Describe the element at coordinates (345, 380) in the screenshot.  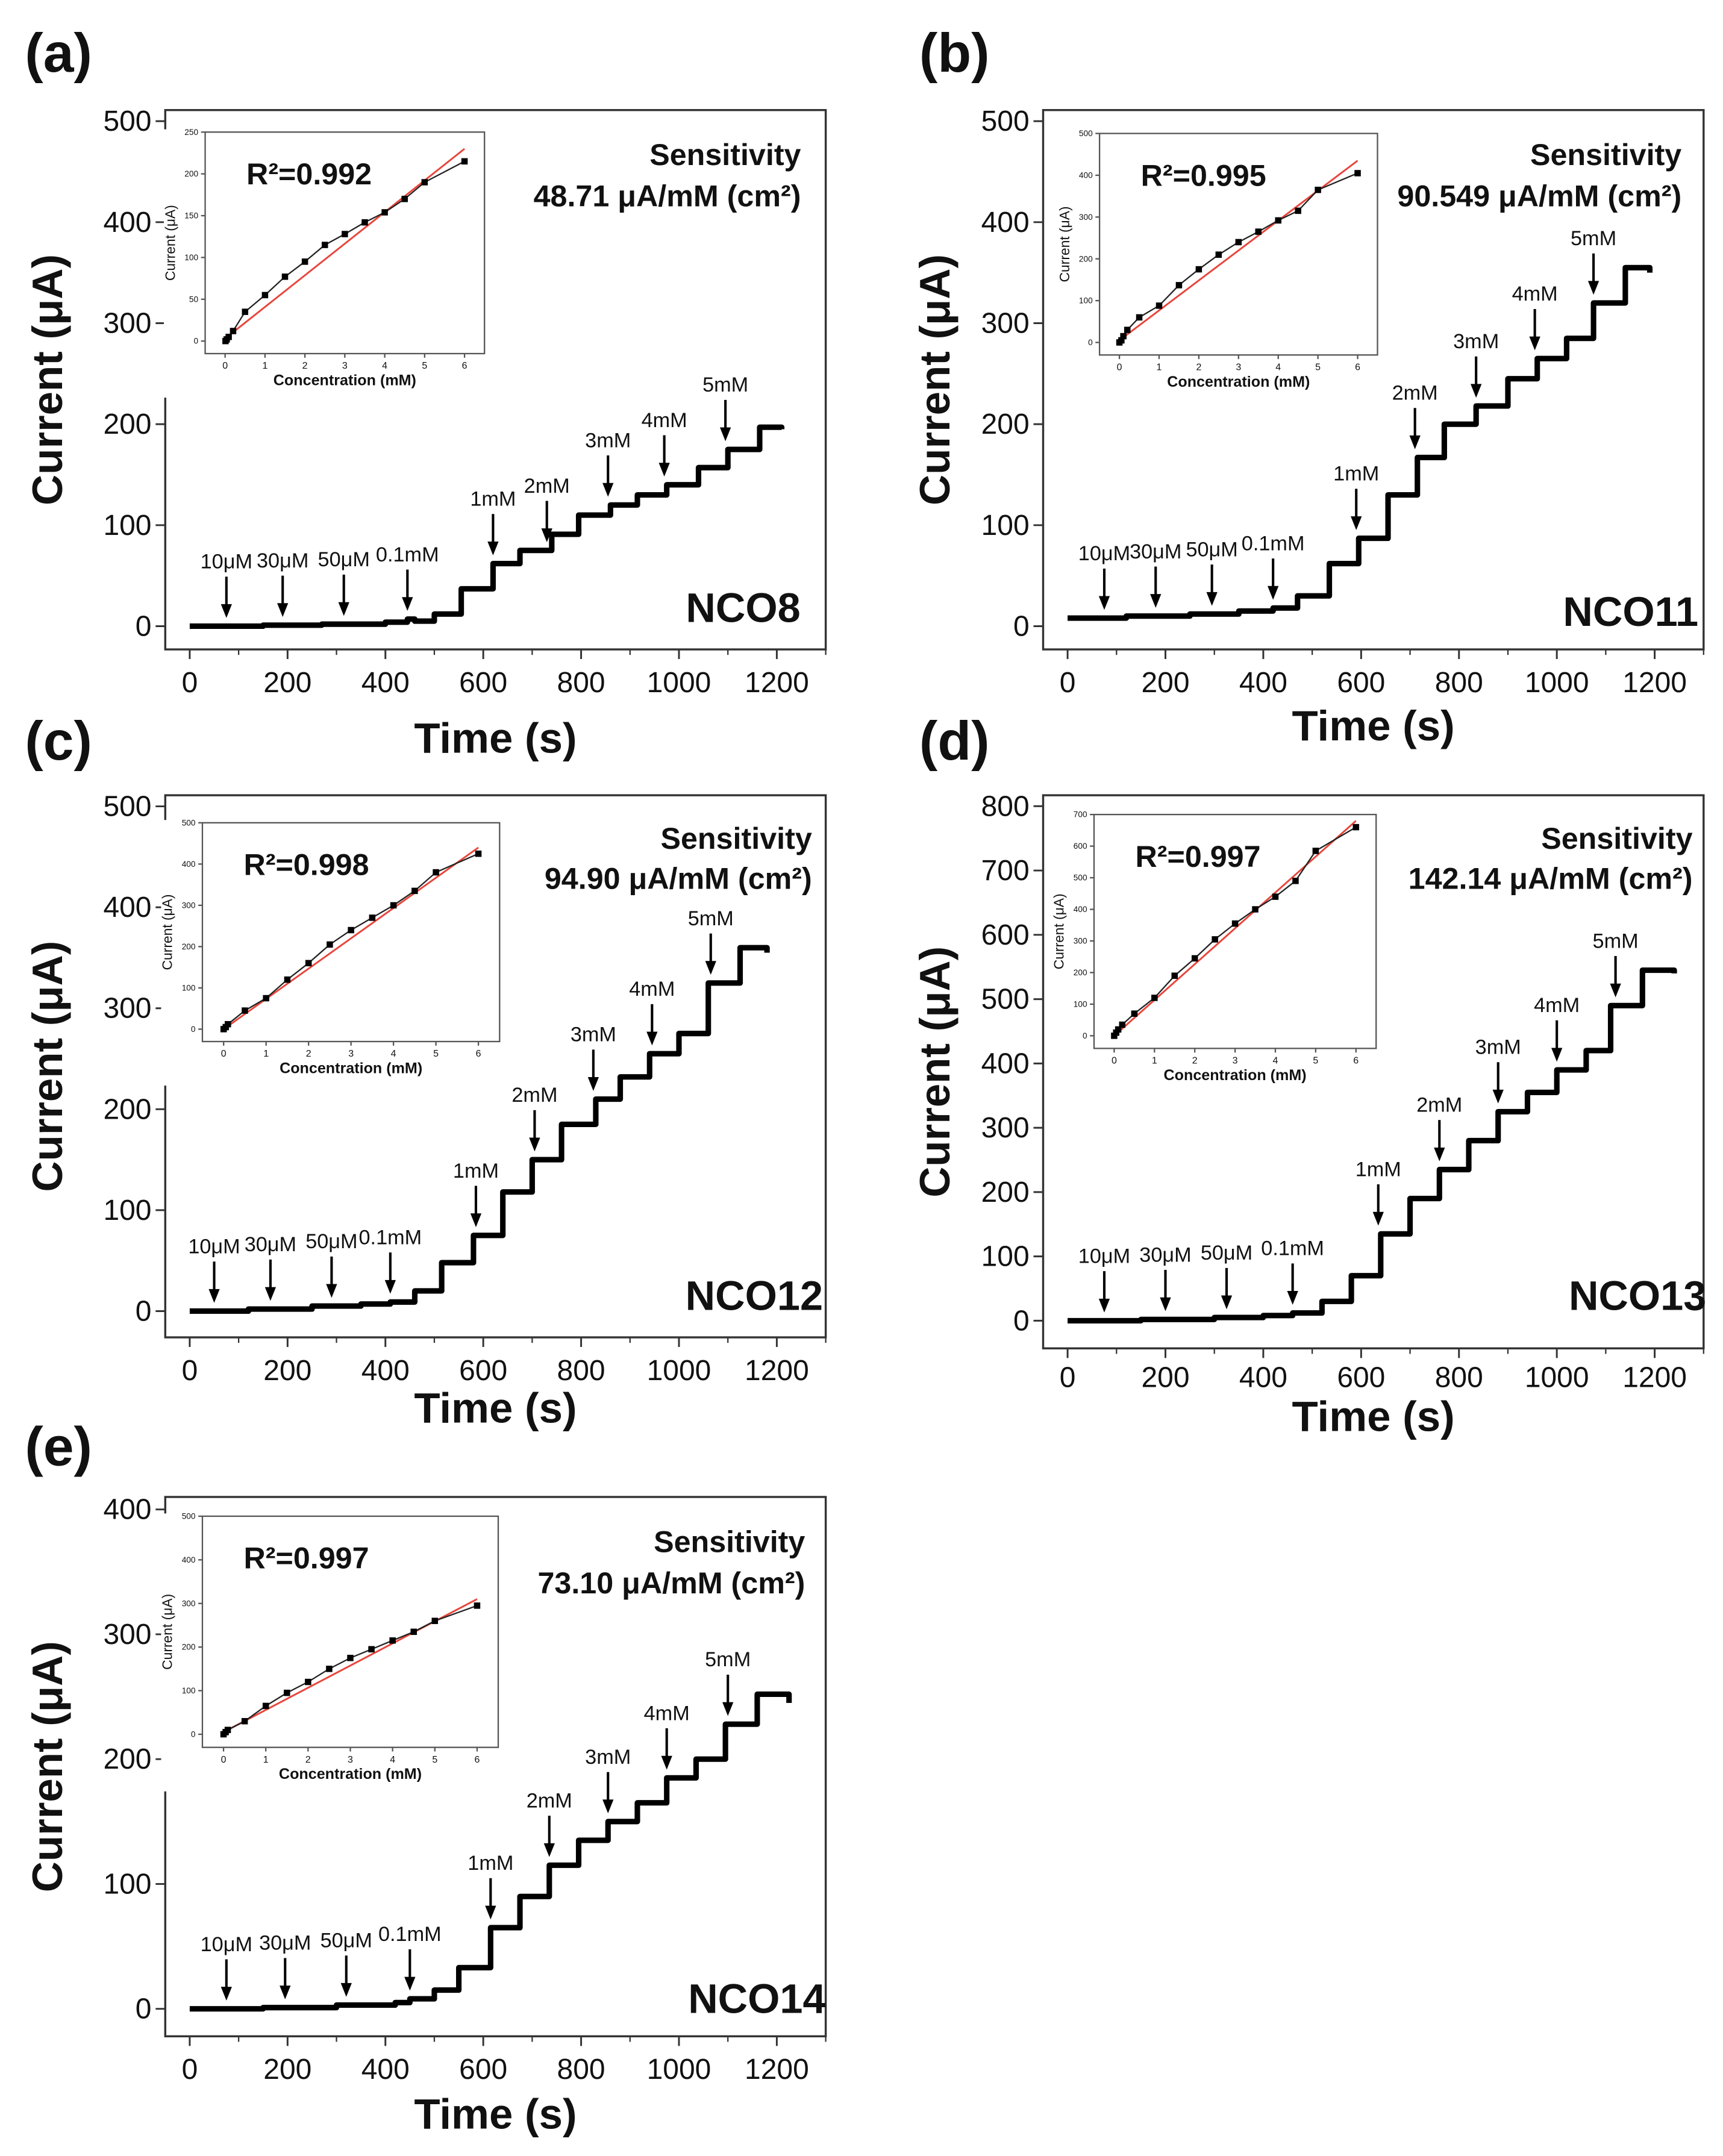
I see `inset-x-axis-label: Concentration (mM)` at that location.